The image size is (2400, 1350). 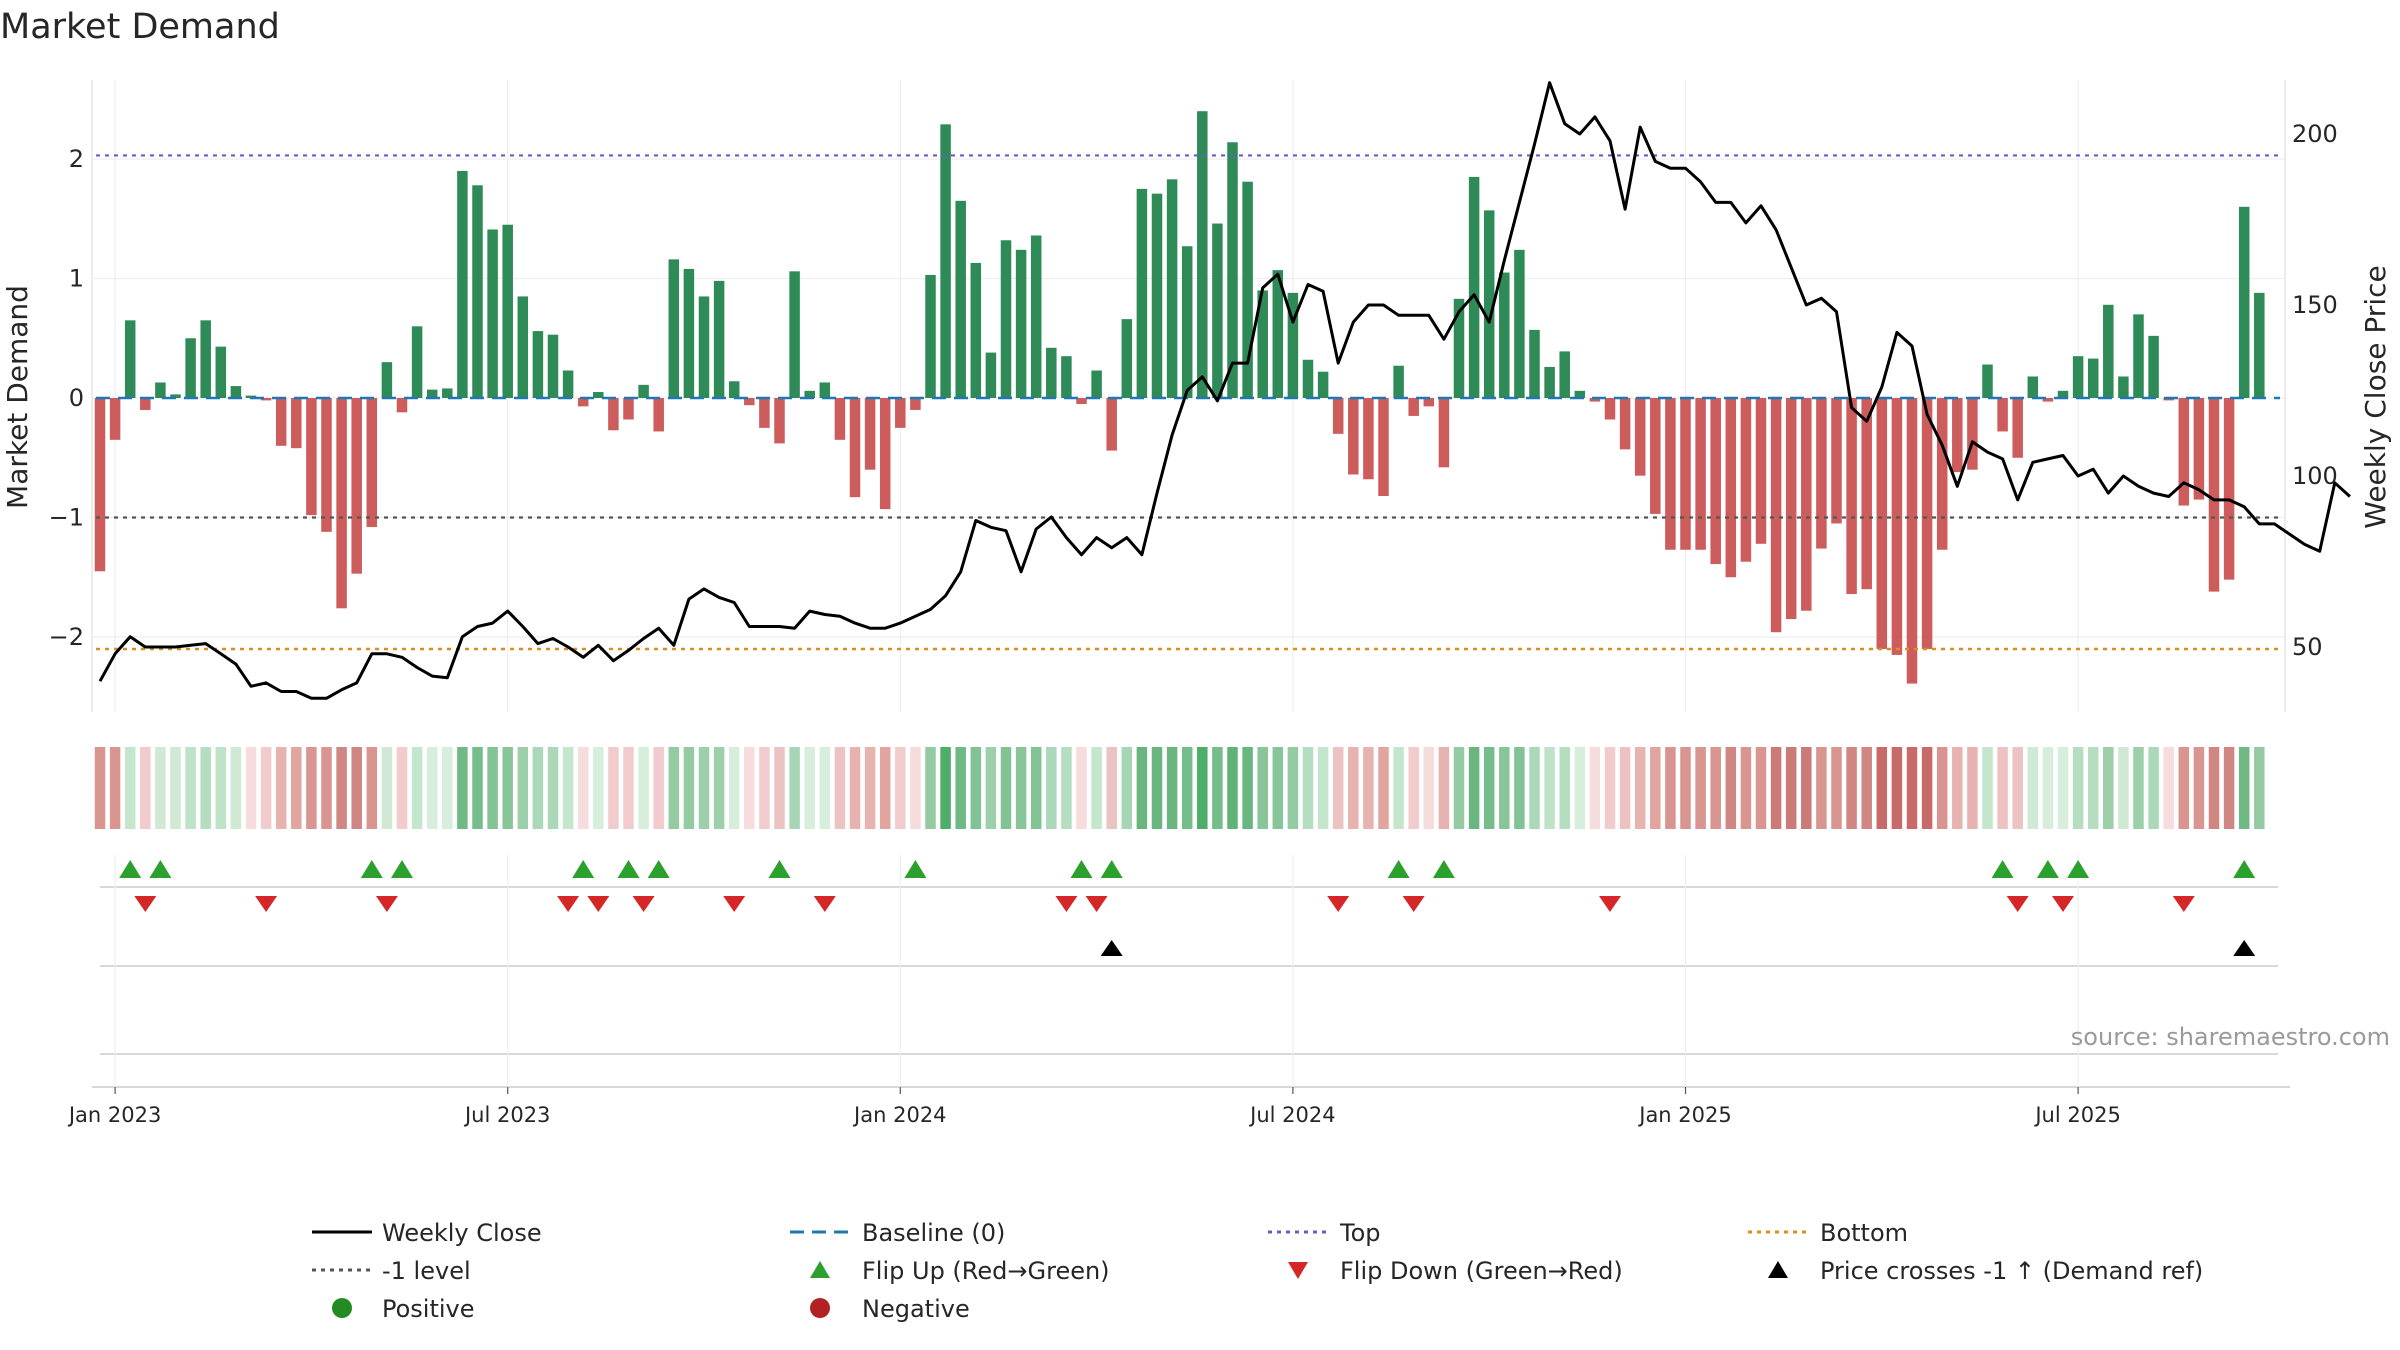 What do you see at coordinates (140, 27) in the screenshot?
I see `chart-title: Market Demand` at bounding box center [140, 27].